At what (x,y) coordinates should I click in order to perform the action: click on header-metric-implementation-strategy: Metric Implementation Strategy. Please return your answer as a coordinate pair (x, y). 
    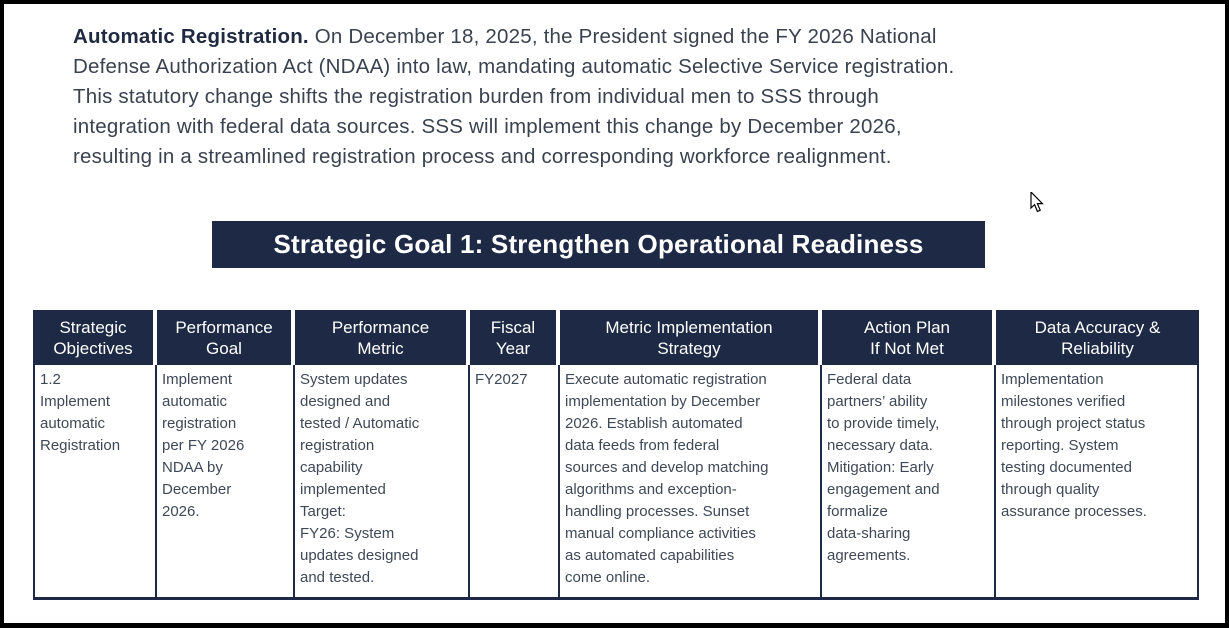
    Looking at the image, I should click on (691, 337).